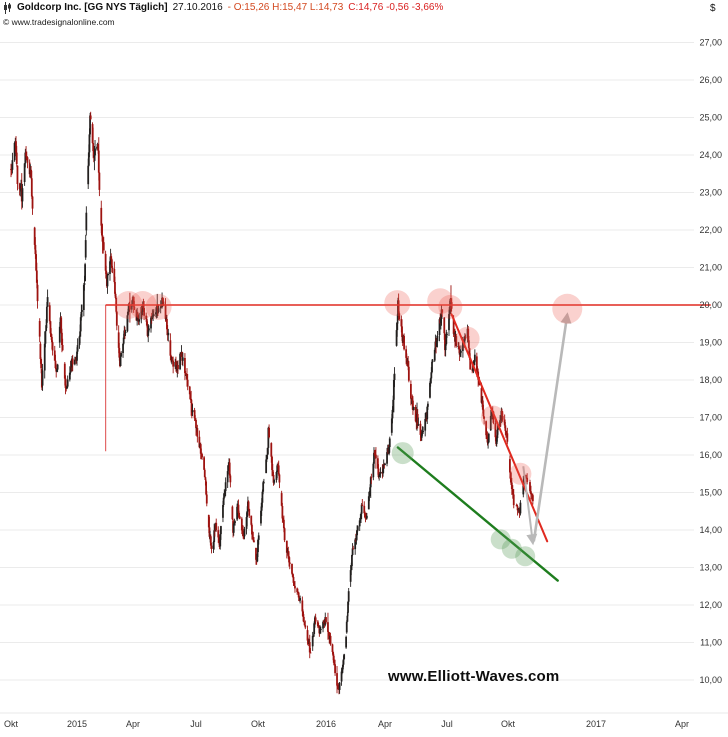 The image size is (728, 737). I want to click on watermark: www.Elliott-Waves.com, so click(474, 676).